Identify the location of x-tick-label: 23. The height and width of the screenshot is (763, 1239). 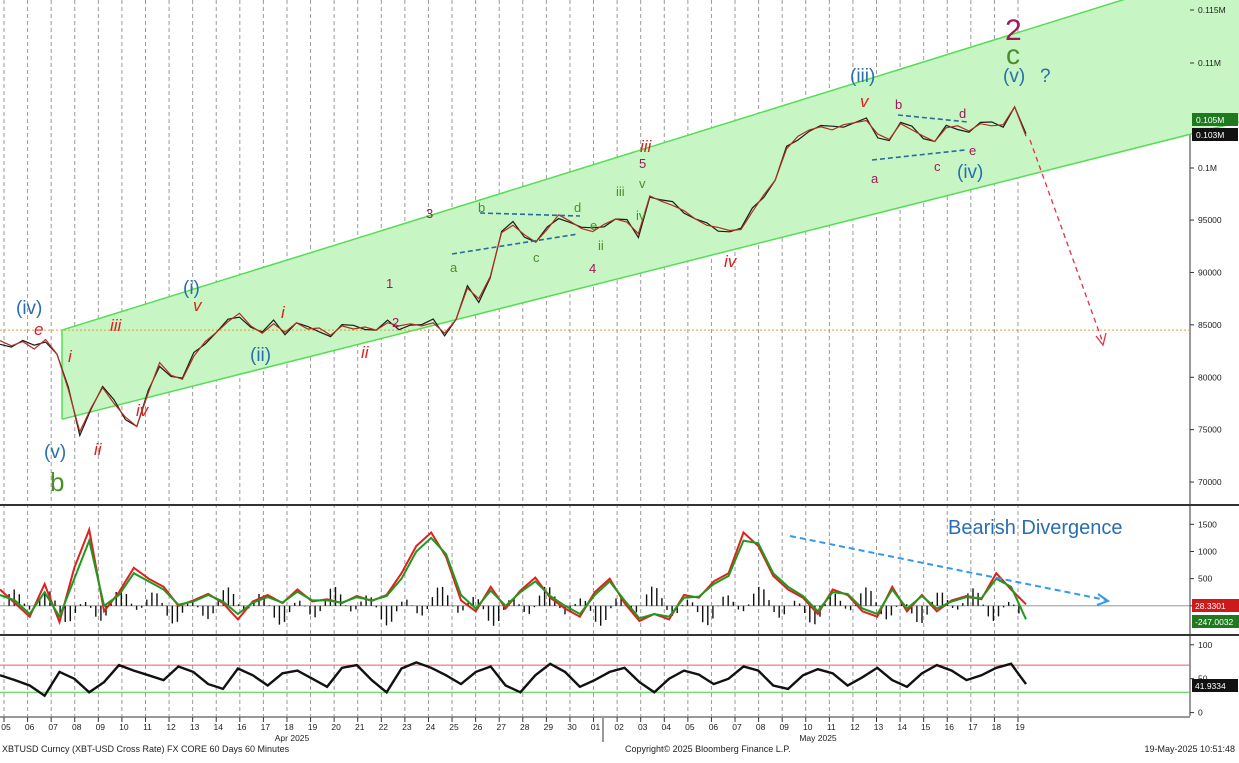
(407, 727).